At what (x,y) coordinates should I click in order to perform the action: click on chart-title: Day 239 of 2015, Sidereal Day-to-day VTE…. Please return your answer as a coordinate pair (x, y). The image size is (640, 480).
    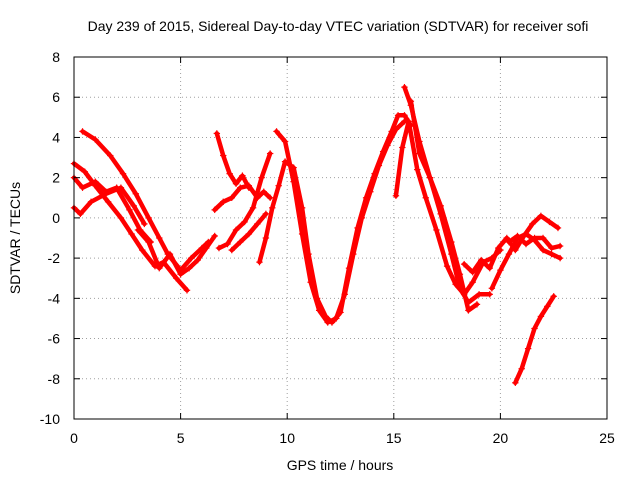
    Looking at the image, I should click on (338, 26).